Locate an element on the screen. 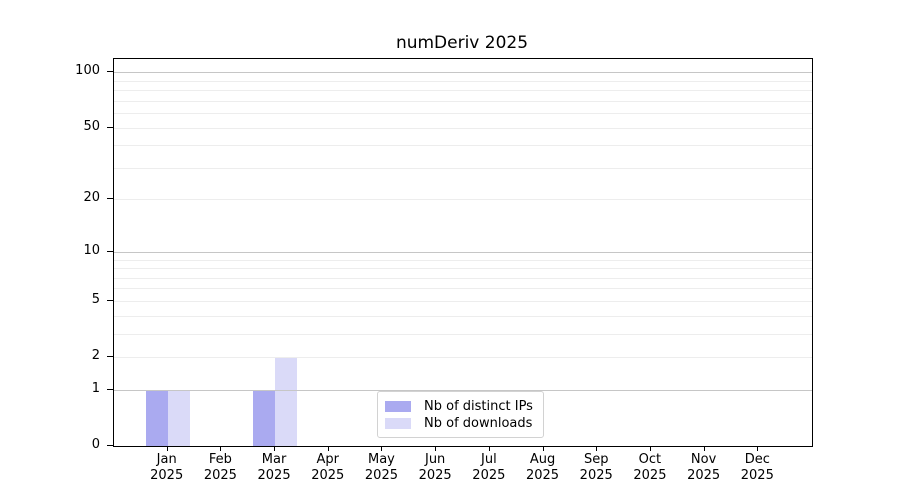  x-tick-label: Jun 2025 is located at coordinates (435, 467).